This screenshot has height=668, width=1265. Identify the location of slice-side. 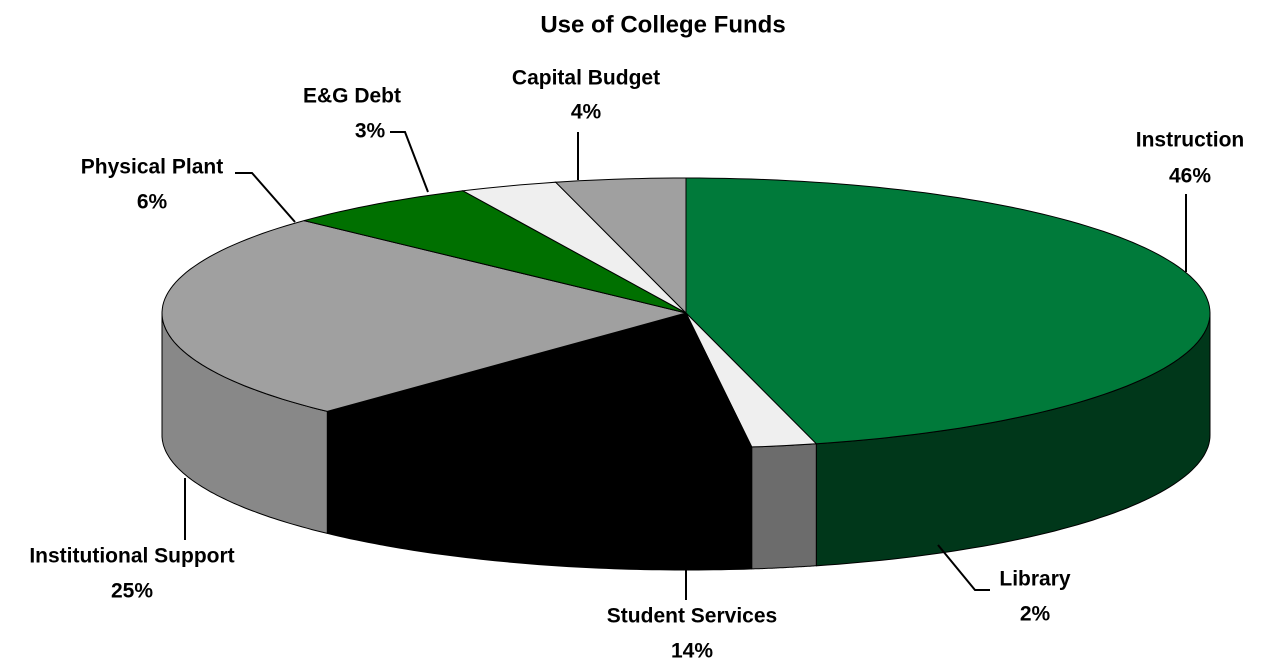
(784, 506).